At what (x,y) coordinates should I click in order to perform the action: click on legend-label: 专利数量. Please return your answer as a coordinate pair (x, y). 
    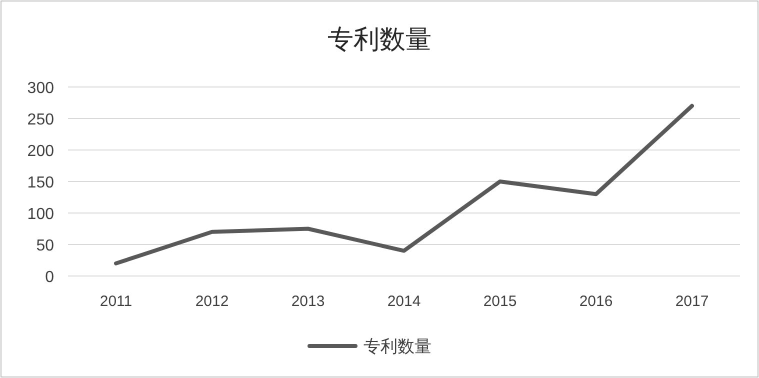
    Looking at the image, I should click on (398, 346).